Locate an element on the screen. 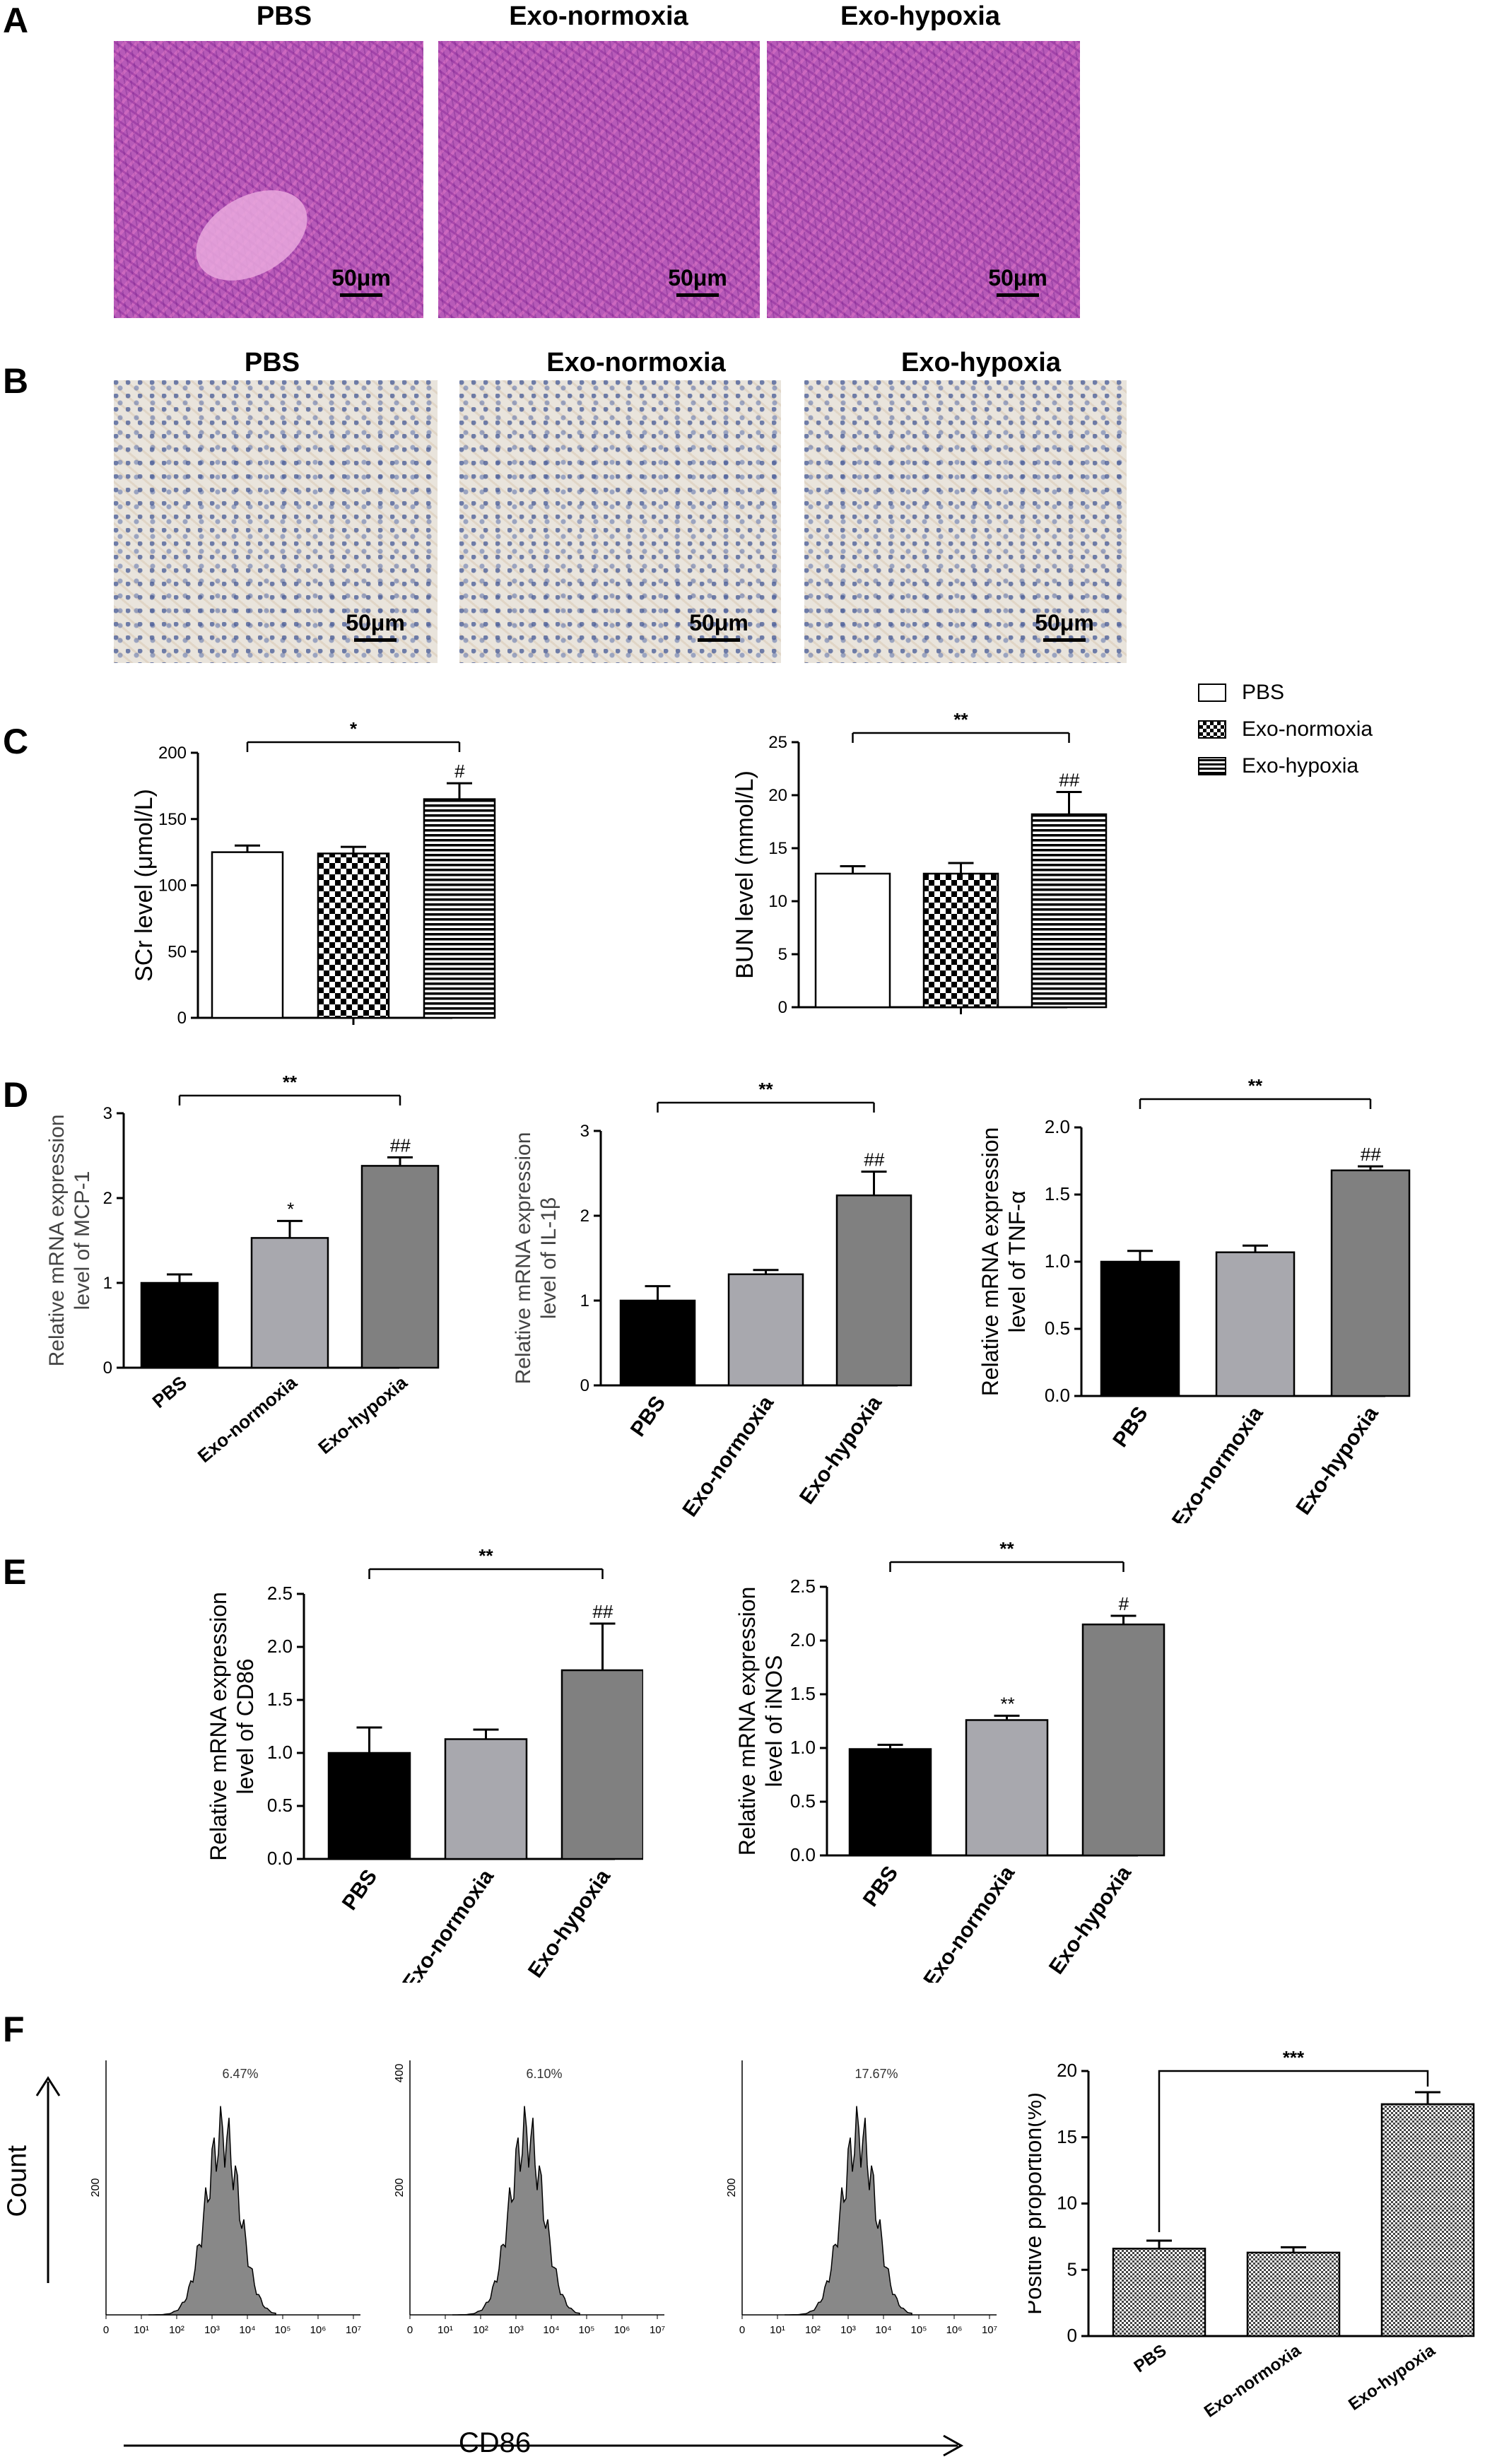 Image resolution: width=1509 pixels, height=2464 pixels. ihc-stain-image-exo-hypoxia: 50μm is located at coordinates (965, 521).